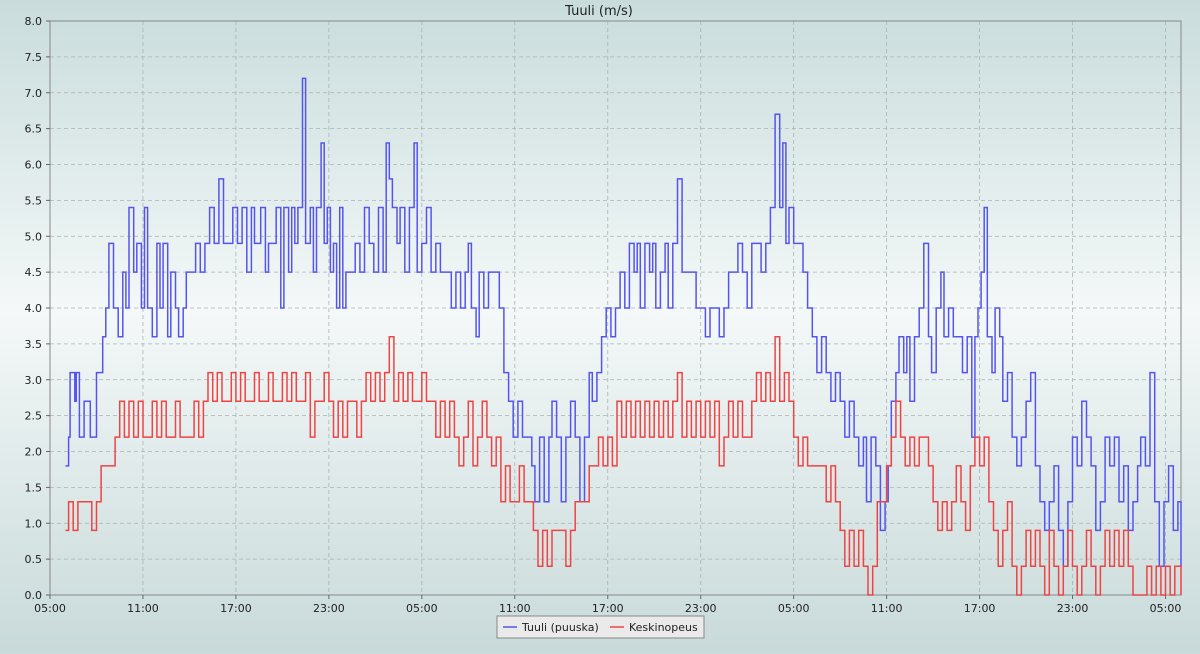  Describe the element at coordinates (34, 380) in the screenshot. I see `y-tick-label: 3.0` at that location.